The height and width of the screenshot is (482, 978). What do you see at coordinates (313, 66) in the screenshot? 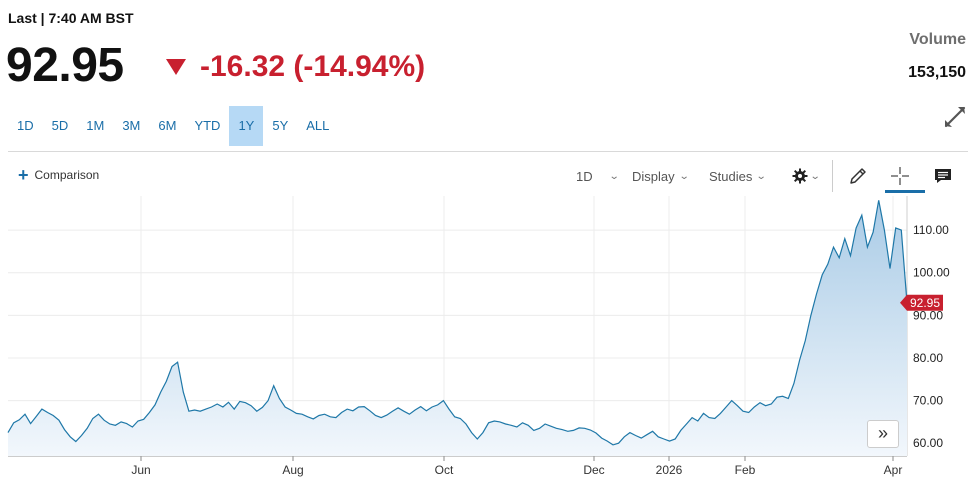
I see `price-change-value: -16.32 (-14.94%)` at bounding box center [313, 66].